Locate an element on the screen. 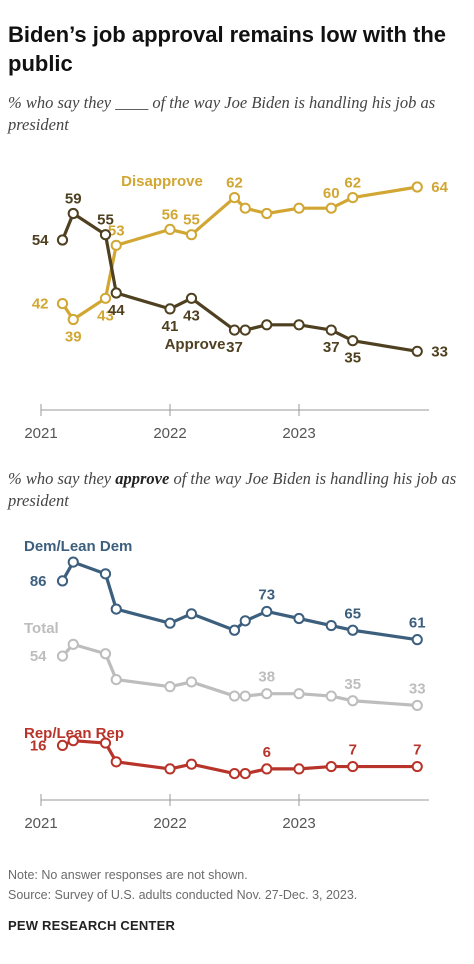 The height and width of the screenshot is (964, 474). chart1-x-tick-label-2023: 2023 is located at coordinates (298, 433).